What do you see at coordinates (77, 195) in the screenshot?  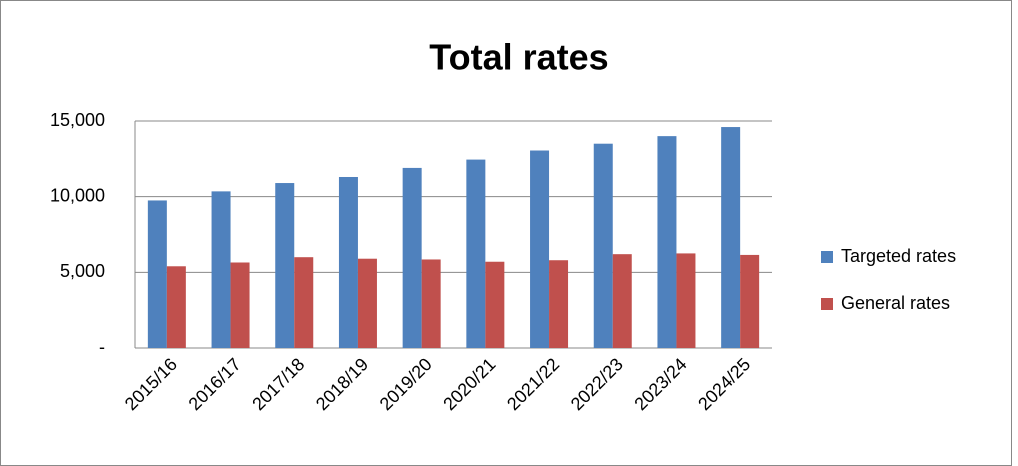 I see `y-tick-label: 10,000` at bounding box center [77, 195].